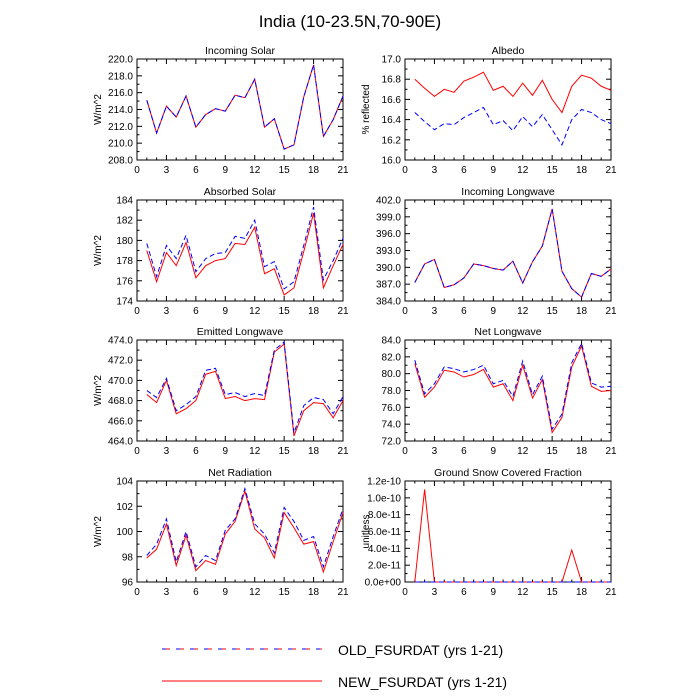 This screenshot has height=700, width=700. What do you see at coordinates (392, 120) in the screenshot?
I see `albedo-ytick-label: 16.4` at bounding box center [392, 120].